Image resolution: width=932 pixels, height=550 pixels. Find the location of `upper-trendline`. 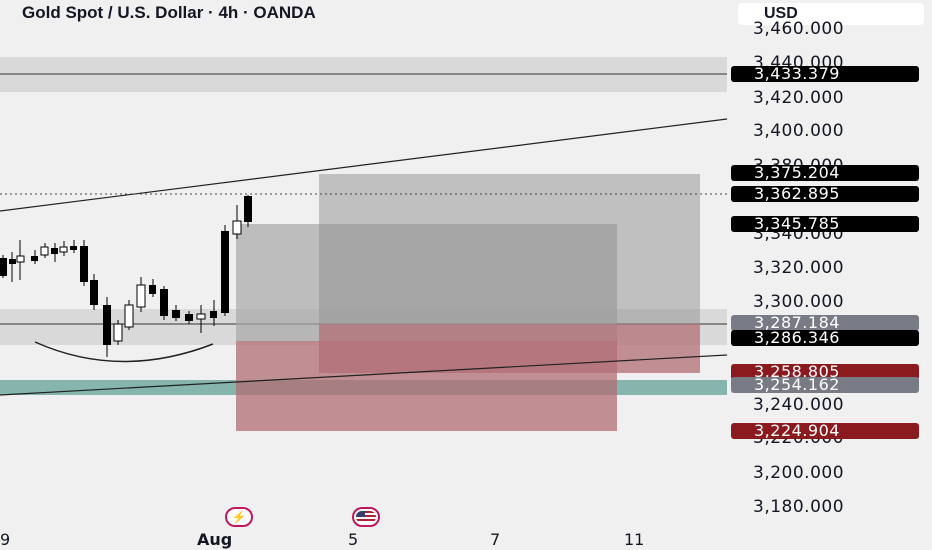

upper-trendline is located at coordinates (364, 165).